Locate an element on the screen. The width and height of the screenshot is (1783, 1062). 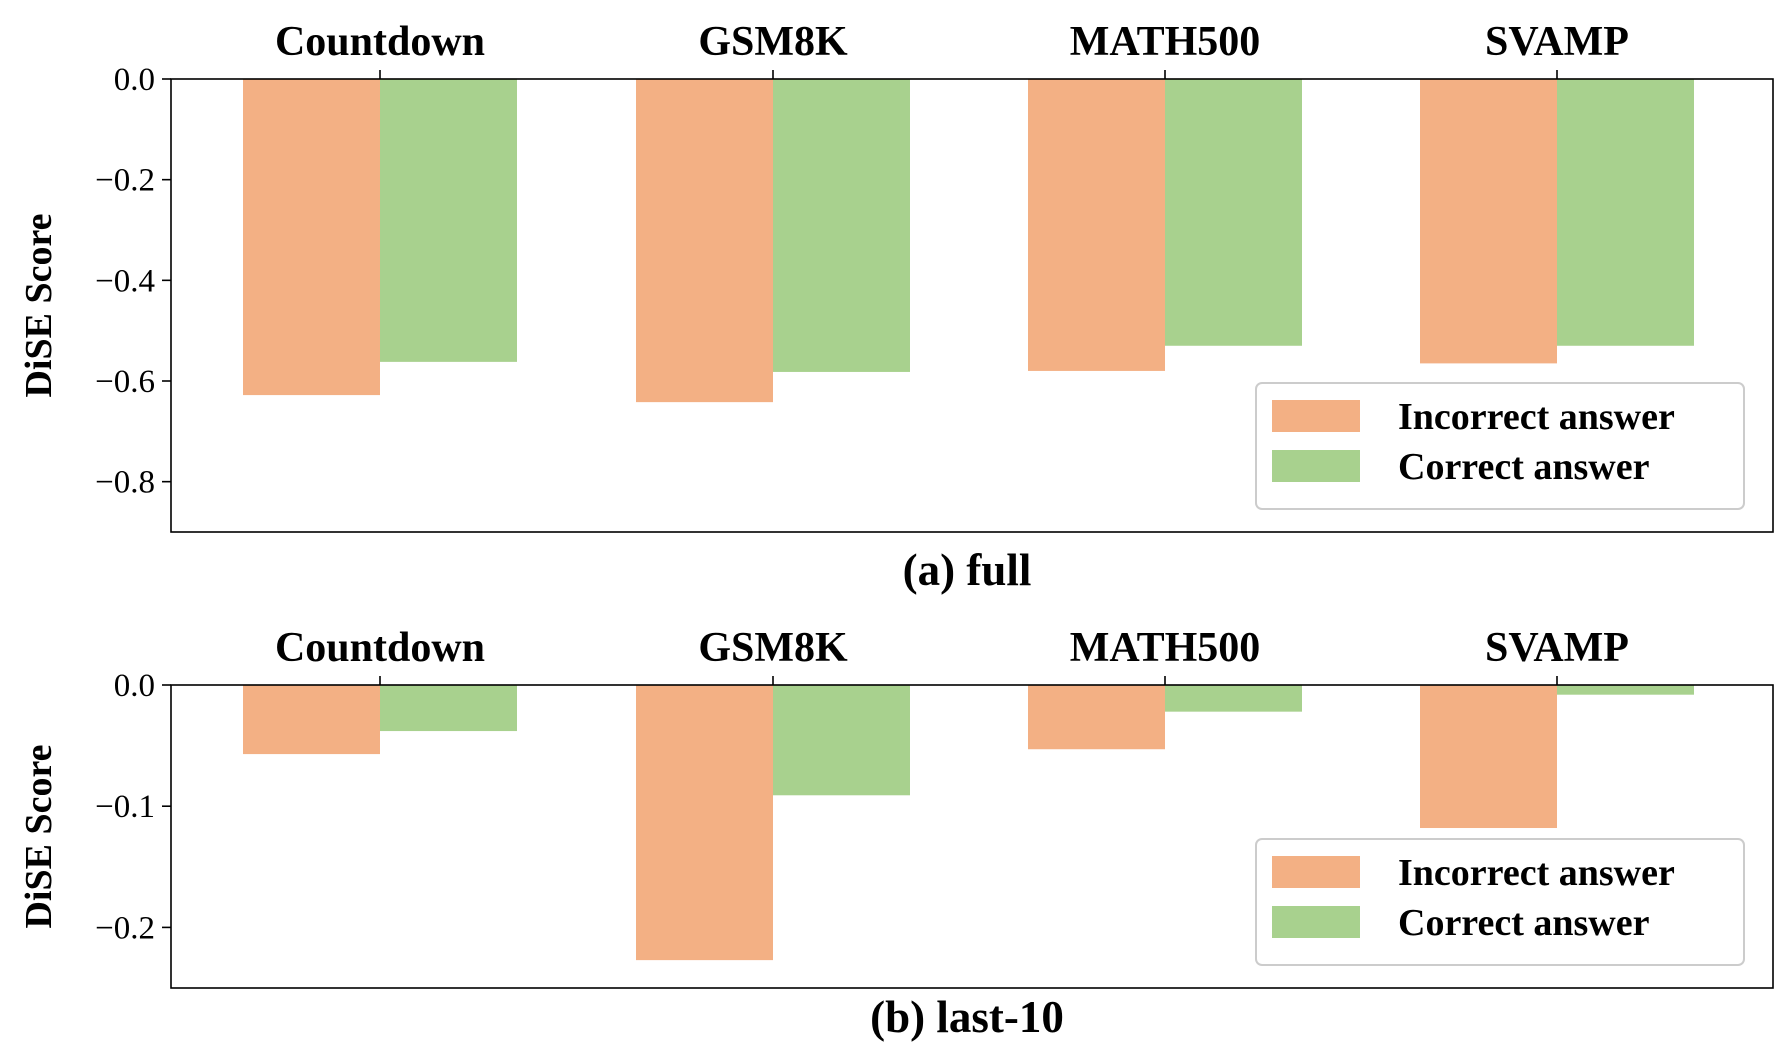
panel-caption: (a) full is located at coordinates (967, 570).